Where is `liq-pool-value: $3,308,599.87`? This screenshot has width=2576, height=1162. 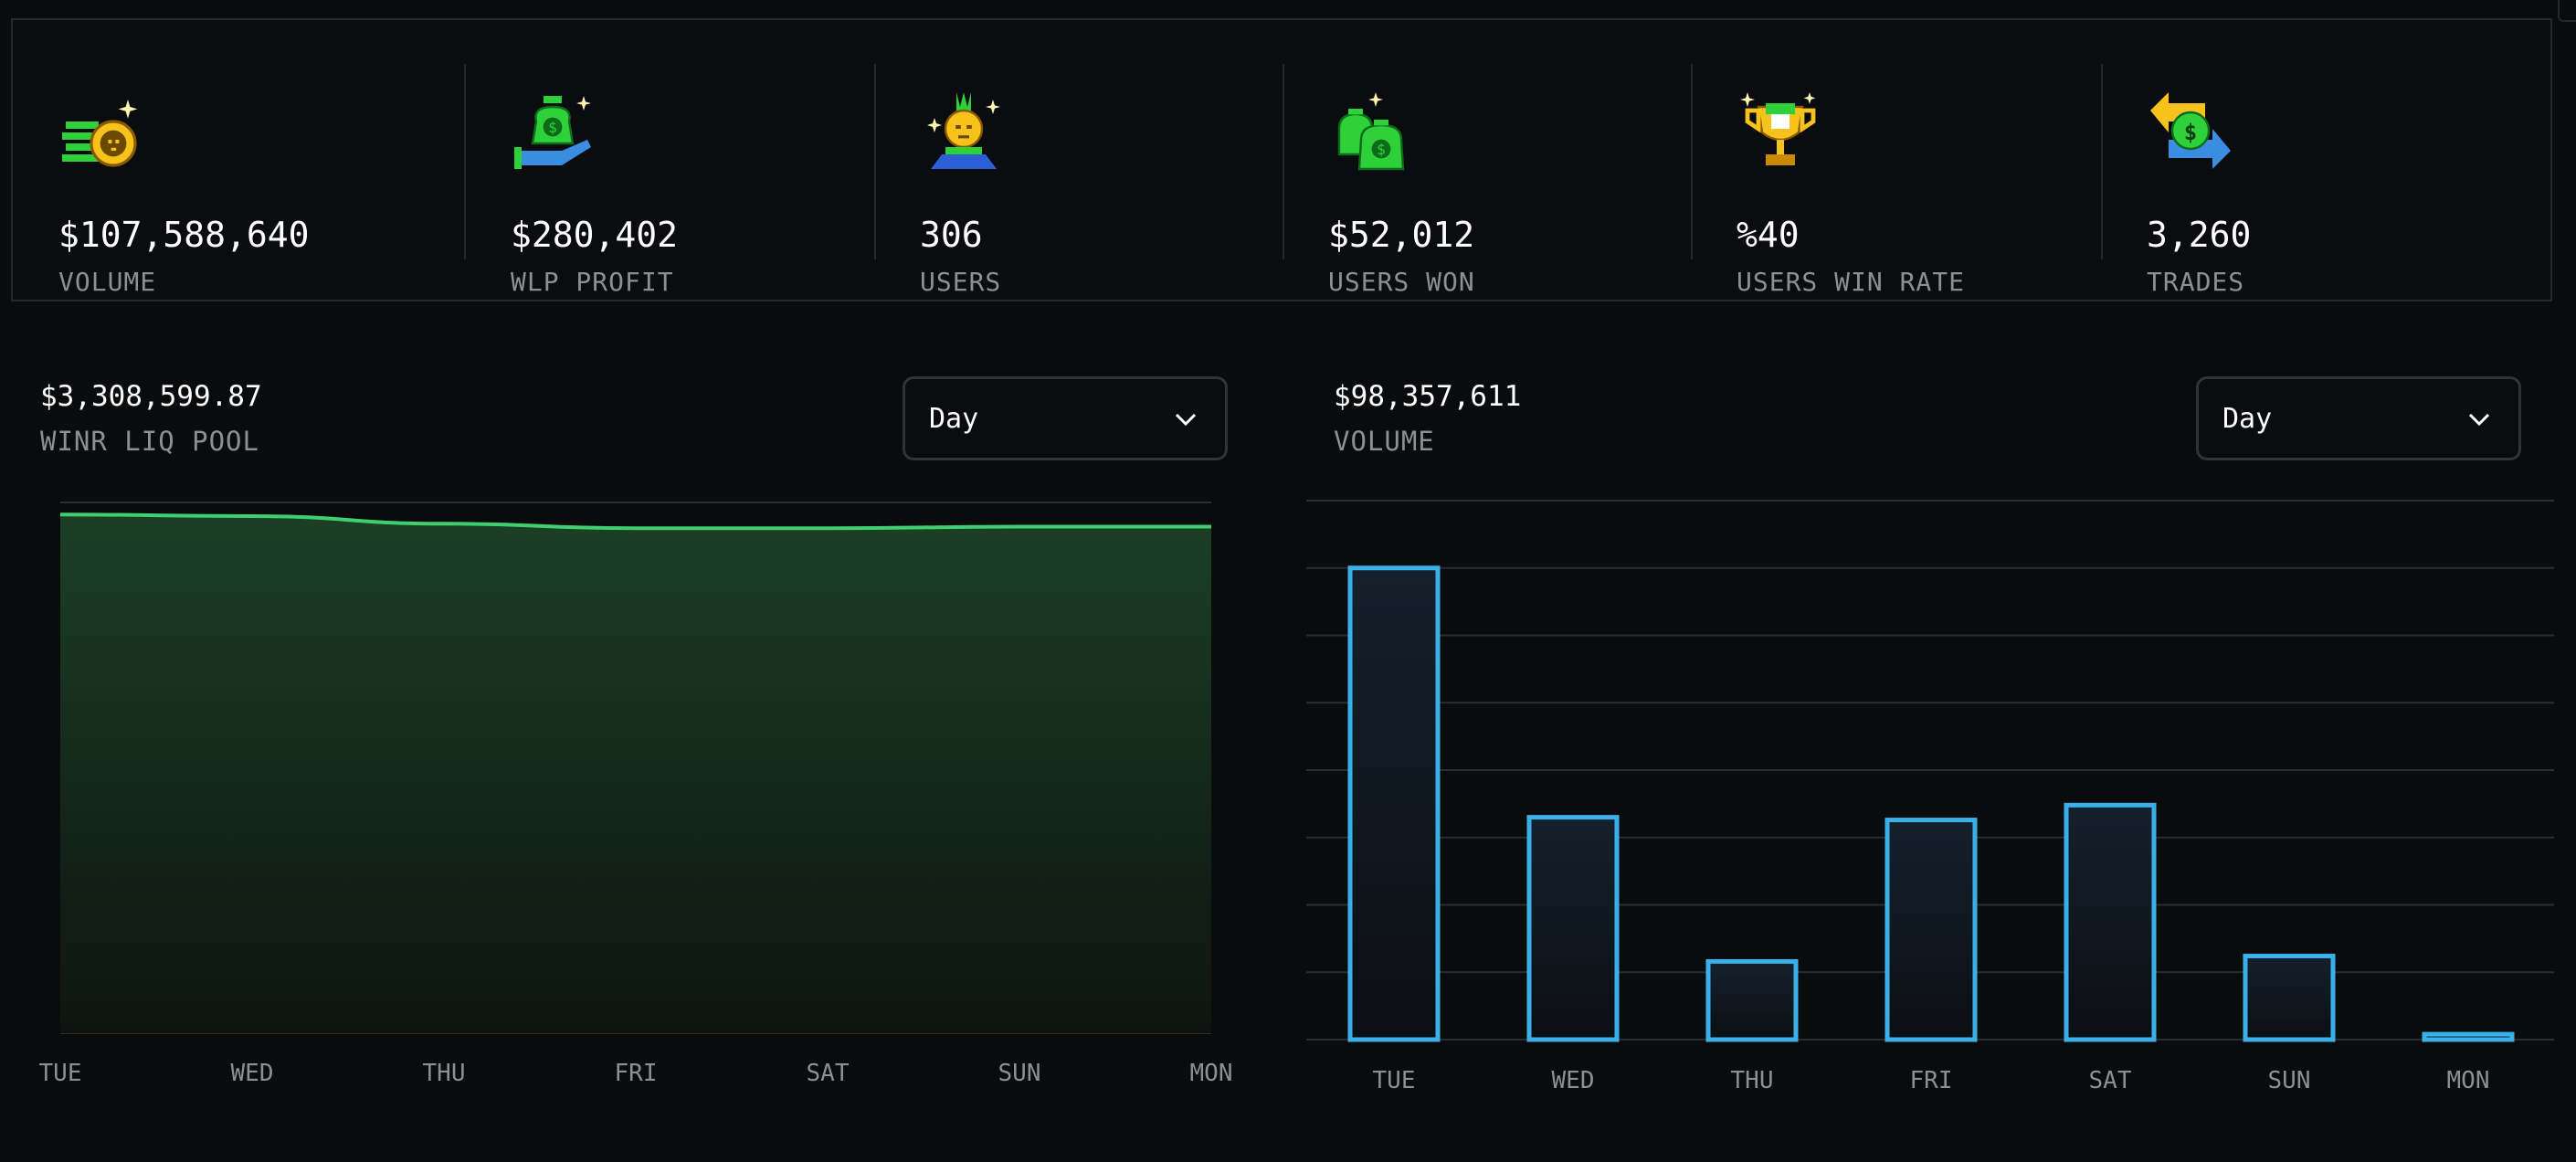 liq-pool-value: $3,308,599.87 is located at coordinates (151, 396).